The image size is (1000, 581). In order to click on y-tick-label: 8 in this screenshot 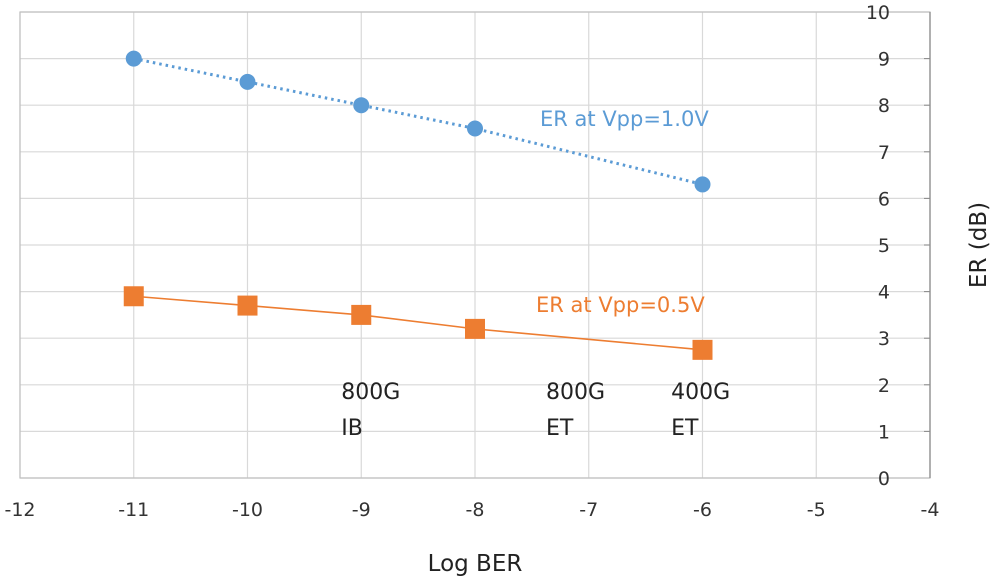, I will do `click(884, 106)`.